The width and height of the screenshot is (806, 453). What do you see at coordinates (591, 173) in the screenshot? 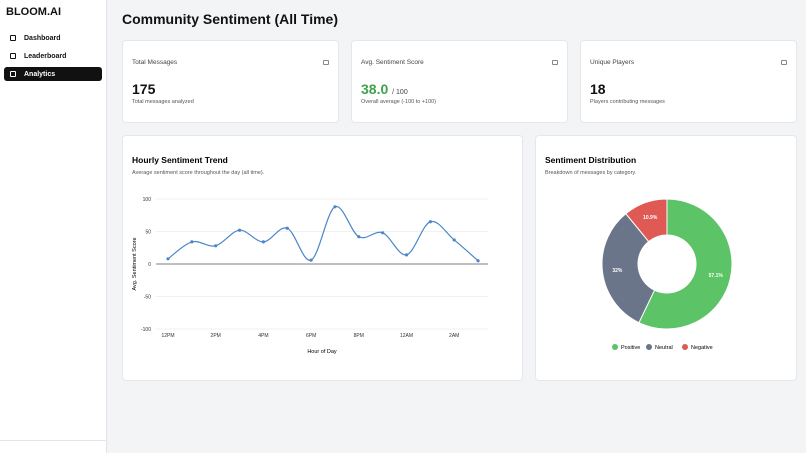
I see `chart-subtitle: Breakdown of messages by category.` at bounding box center [591, 173].